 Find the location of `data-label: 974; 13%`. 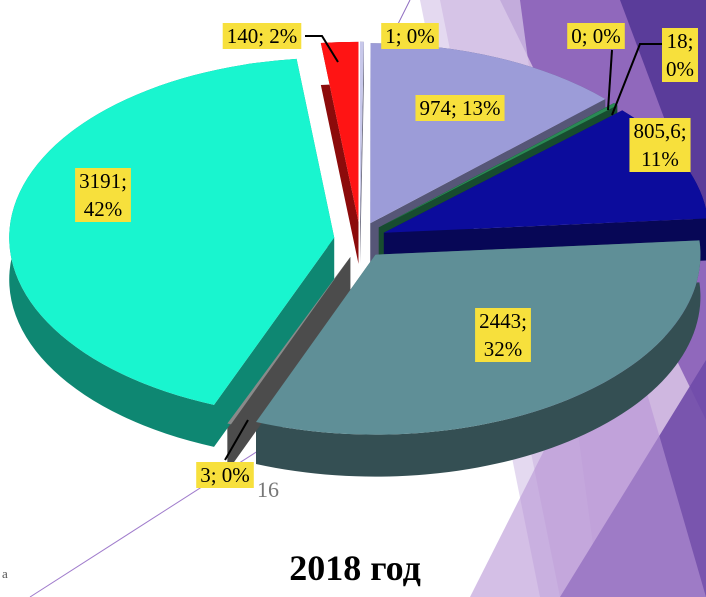

data-label: 974; 13% is located at coordinates (459, 108).